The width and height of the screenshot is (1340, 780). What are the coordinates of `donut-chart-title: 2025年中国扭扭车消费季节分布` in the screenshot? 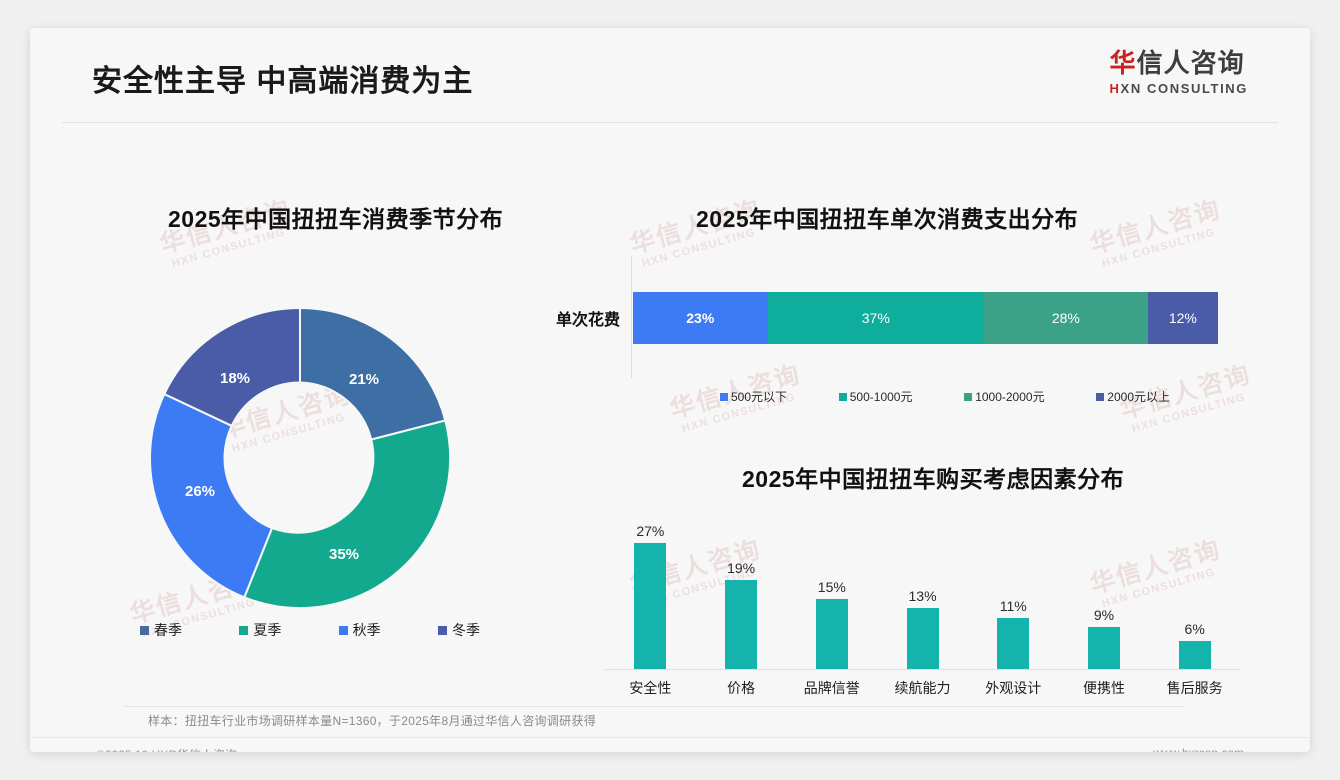 It's located at (336, 219).